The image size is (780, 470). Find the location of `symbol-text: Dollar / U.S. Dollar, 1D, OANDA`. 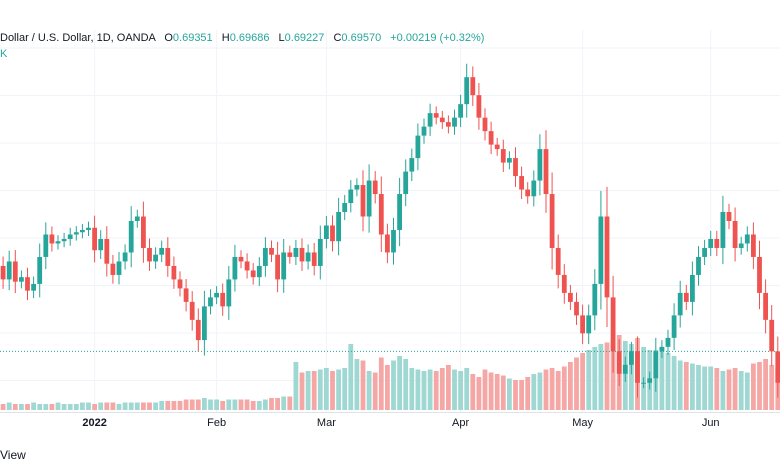

symbol-text: Dollar / U.S. Dollar, 1D, OANDA is located at coordinates (78, 38).